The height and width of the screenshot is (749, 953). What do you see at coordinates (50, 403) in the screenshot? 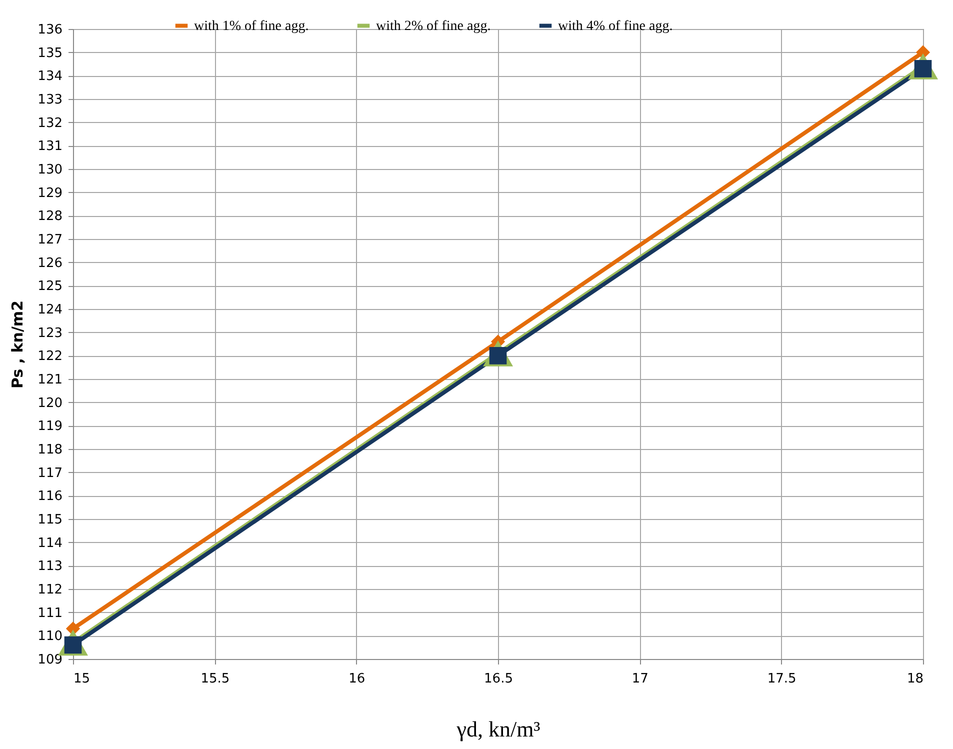
I see `y-tick-label: 120` at bounding box center [50, 403].